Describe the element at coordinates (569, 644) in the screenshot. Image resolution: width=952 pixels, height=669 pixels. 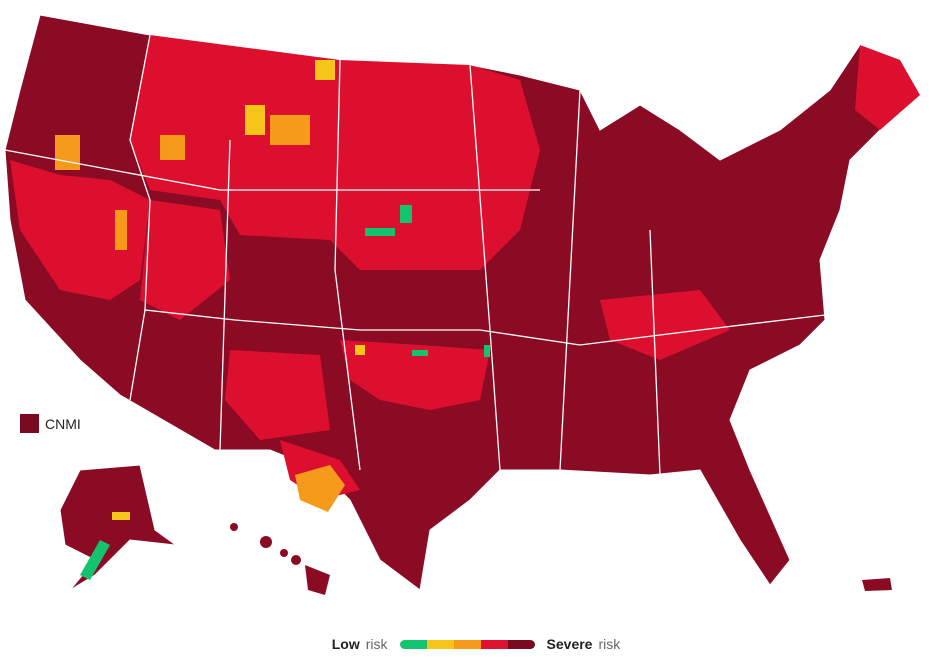
I see `legend-high: Severe` at that location.